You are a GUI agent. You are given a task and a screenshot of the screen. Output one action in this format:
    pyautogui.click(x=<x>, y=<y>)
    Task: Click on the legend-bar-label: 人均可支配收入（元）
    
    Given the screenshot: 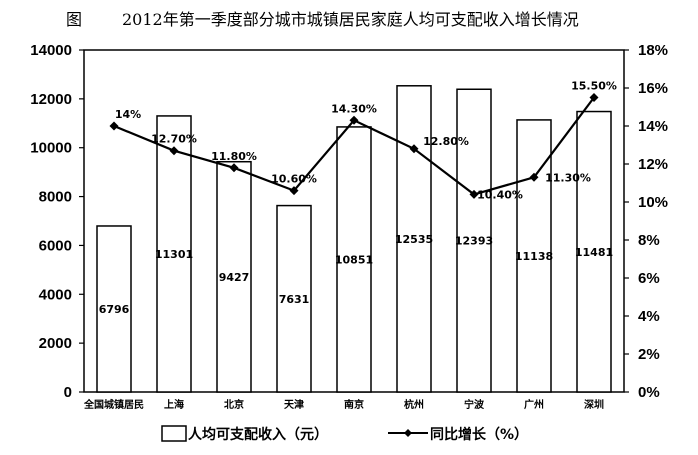 What is the action you would take?
    pyautogui.click(x=258, y=434)
    